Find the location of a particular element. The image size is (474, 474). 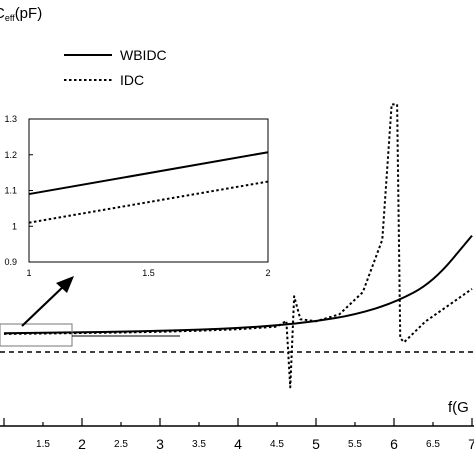

y-axis-label-symbol: C is located at coordinates (2, 13).